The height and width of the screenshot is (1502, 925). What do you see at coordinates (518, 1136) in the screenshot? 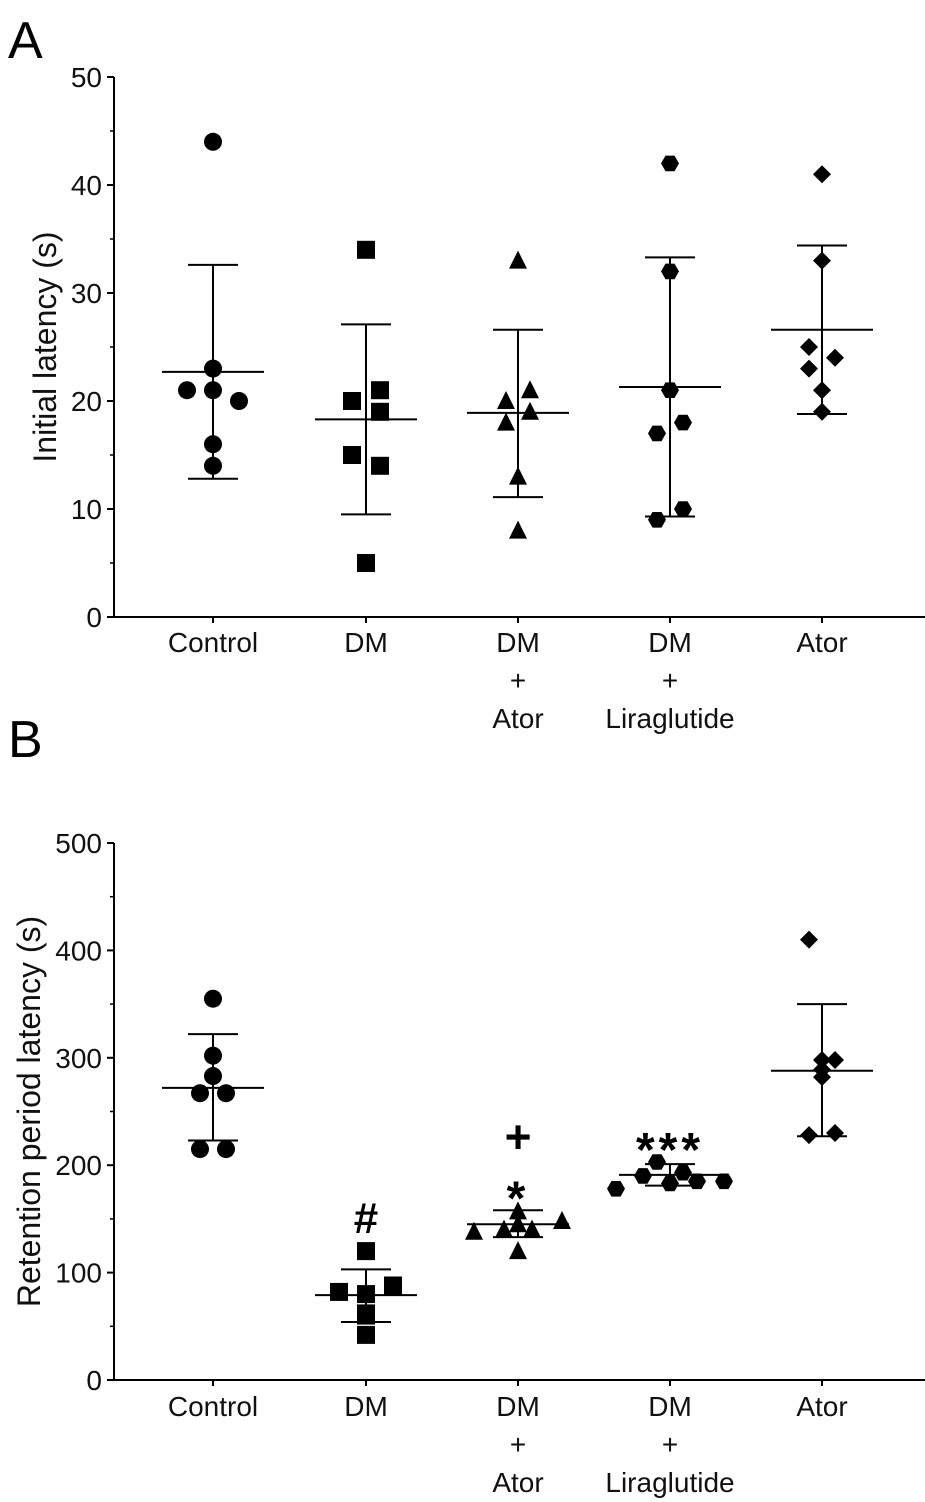
I see `significance-marker: +` at bounding box center [518, 1136].